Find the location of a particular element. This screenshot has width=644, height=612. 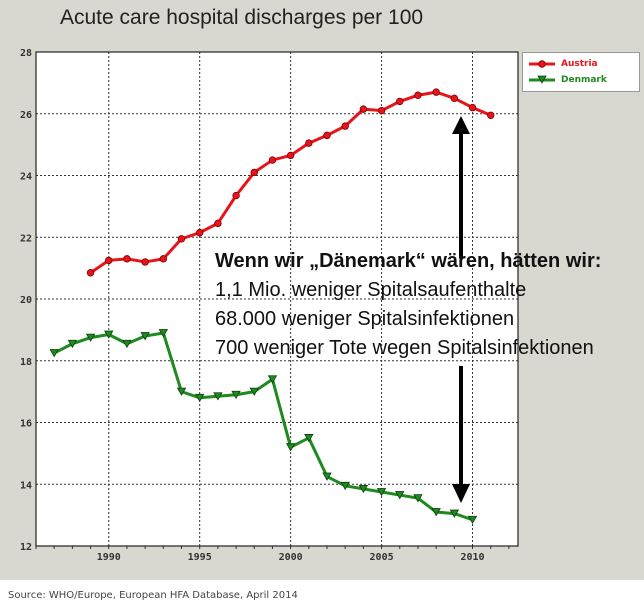

y-tick-label: 24 is located at coordinates (26, 177).